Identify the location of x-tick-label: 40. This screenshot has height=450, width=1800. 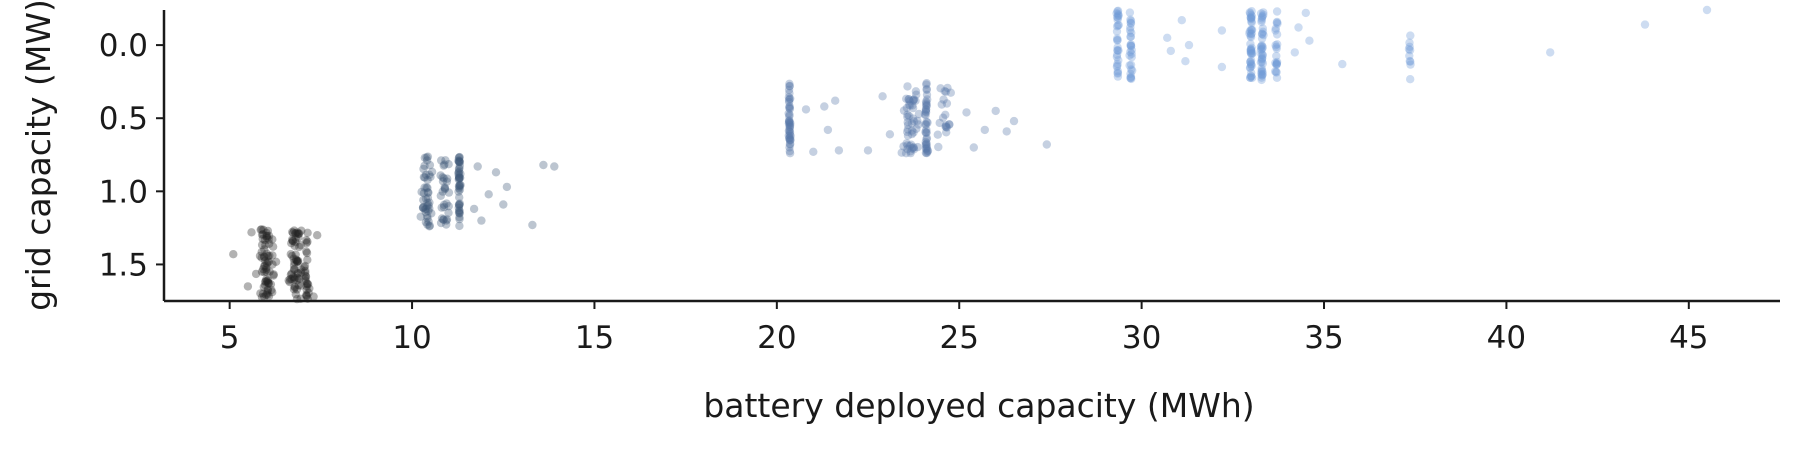
(1506, 338).